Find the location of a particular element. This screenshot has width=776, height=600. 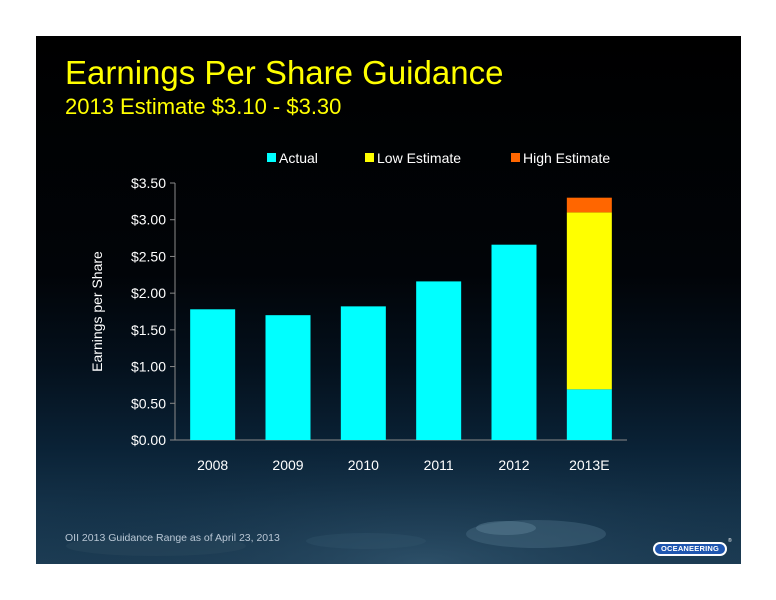

bar-2013E-high-estimate is located at coordinates (589, 205).